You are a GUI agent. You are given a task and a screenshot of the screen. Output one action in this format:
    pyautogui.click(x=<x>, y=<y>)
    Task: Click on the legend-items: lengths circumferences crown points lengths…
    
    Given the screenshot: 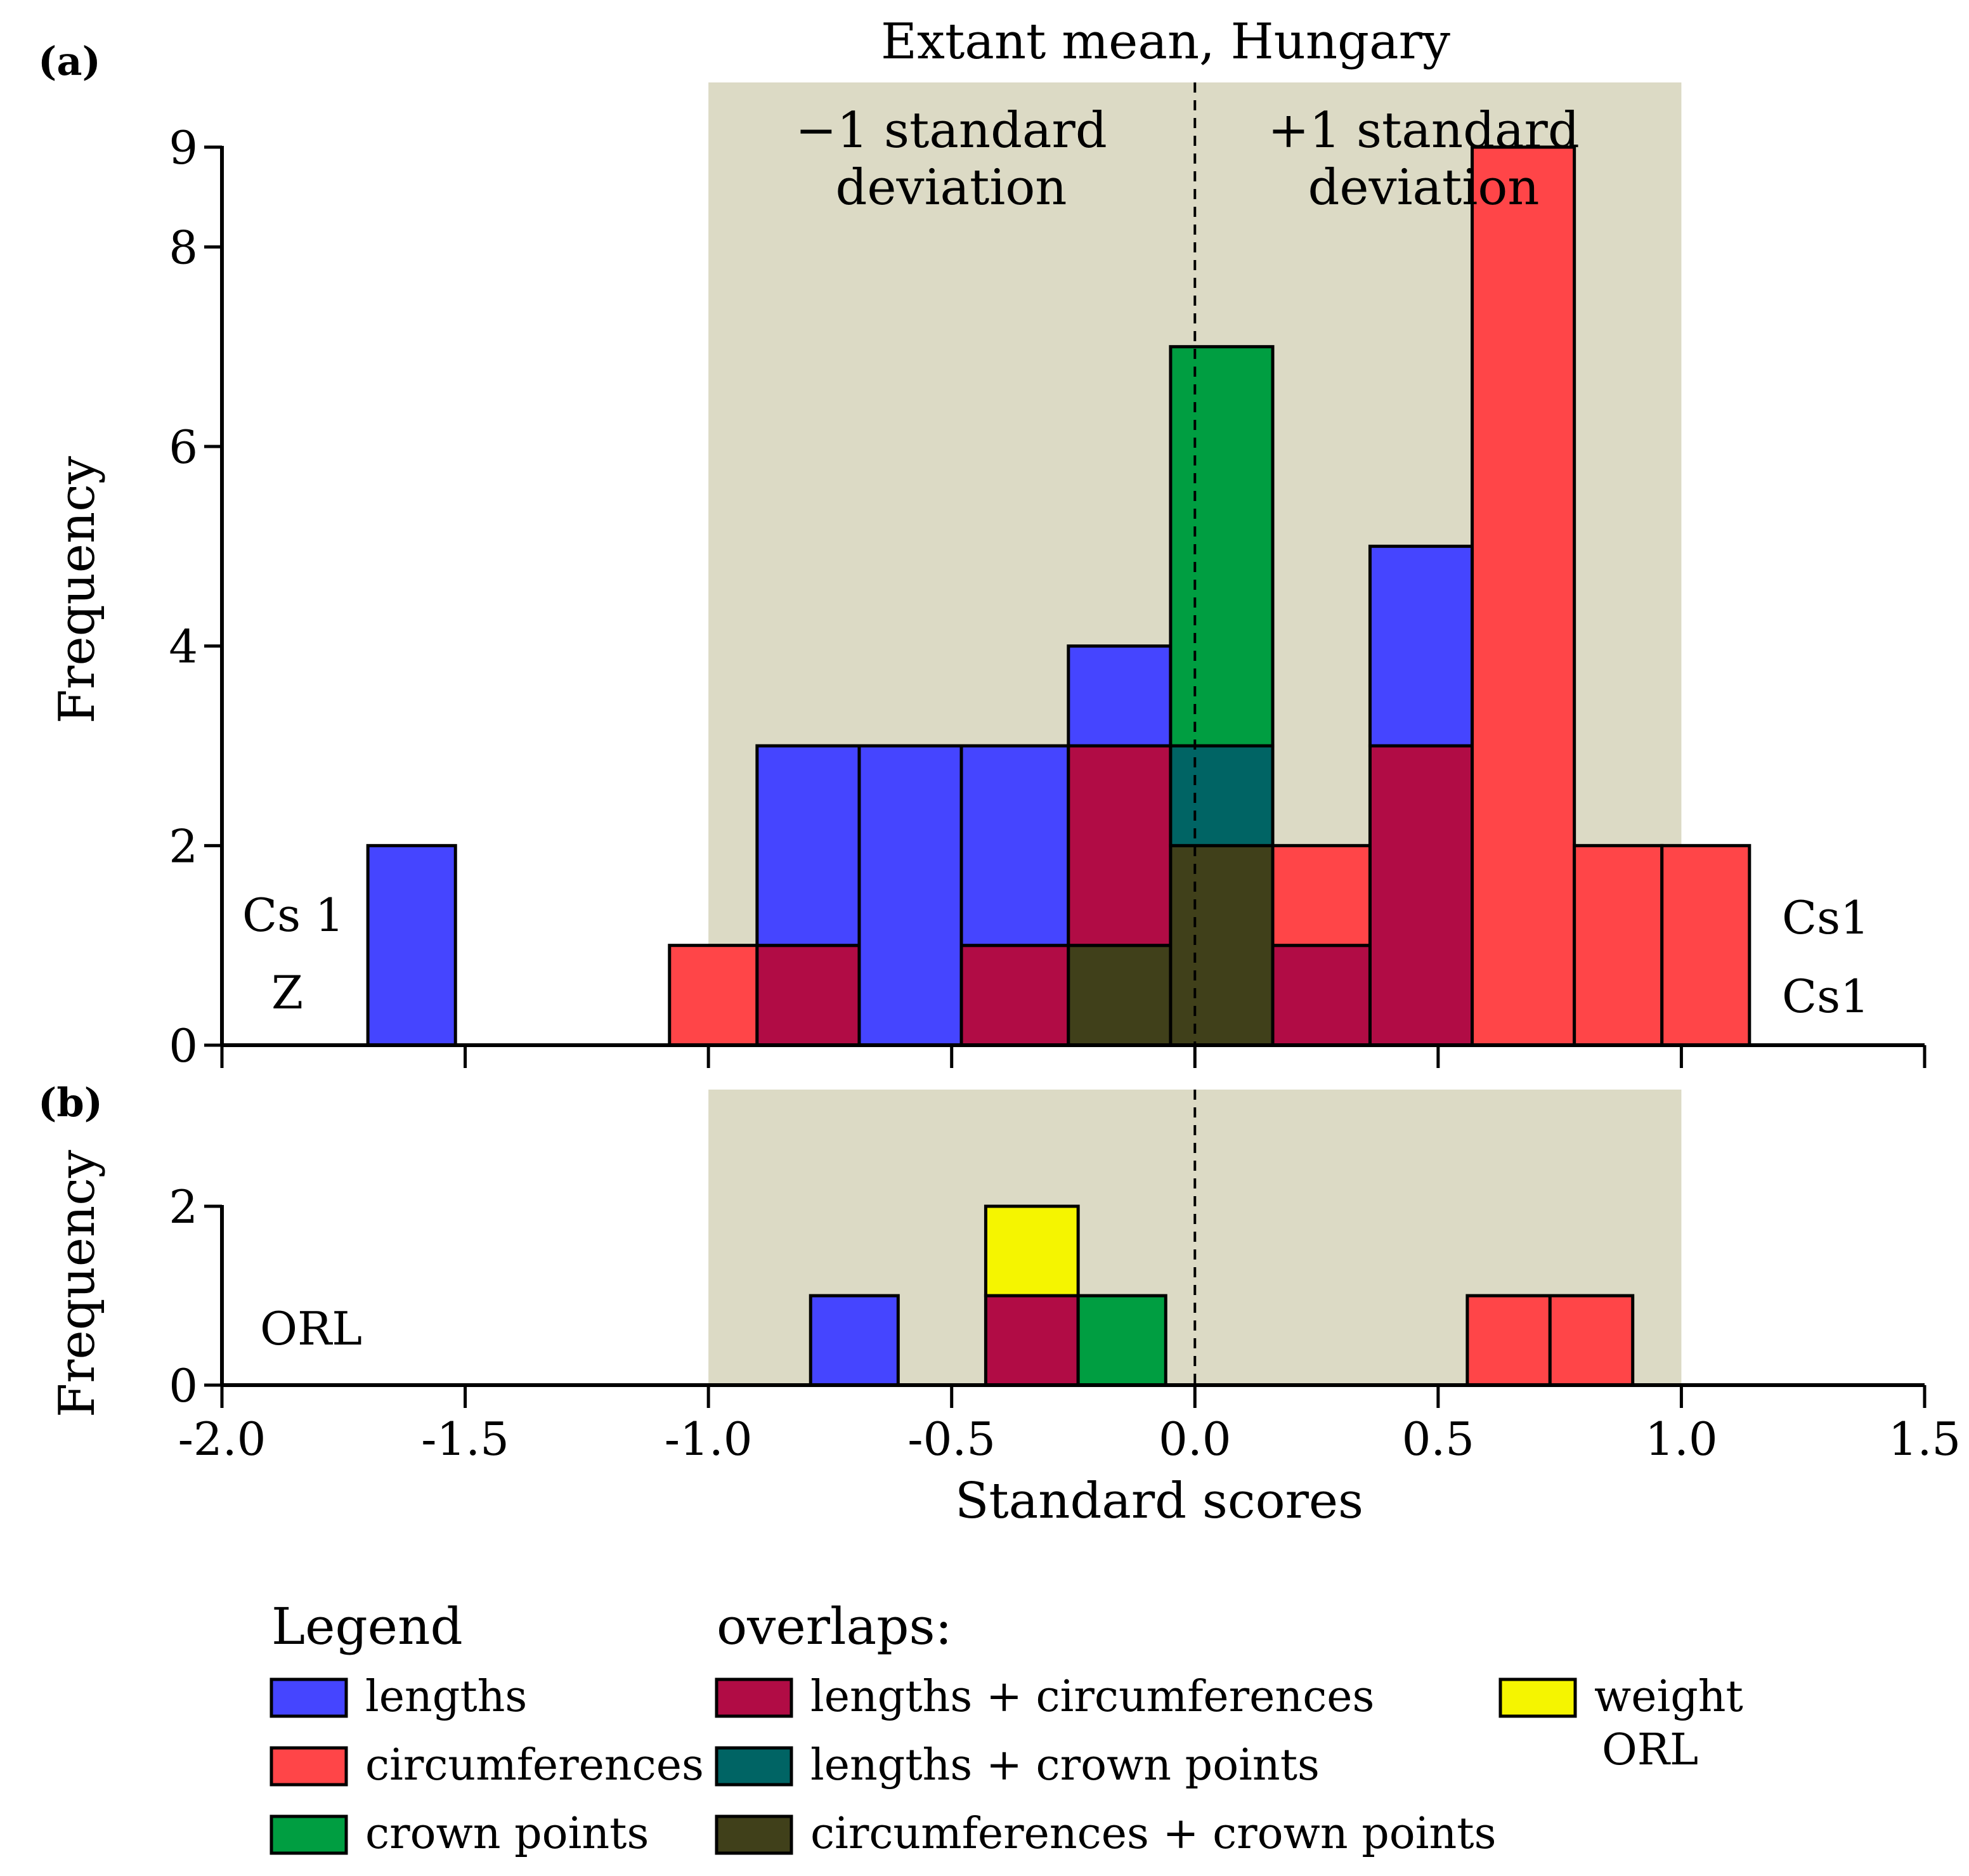 What is the action you would take?
    pyautogui.click(x=1006, y=1765)
    